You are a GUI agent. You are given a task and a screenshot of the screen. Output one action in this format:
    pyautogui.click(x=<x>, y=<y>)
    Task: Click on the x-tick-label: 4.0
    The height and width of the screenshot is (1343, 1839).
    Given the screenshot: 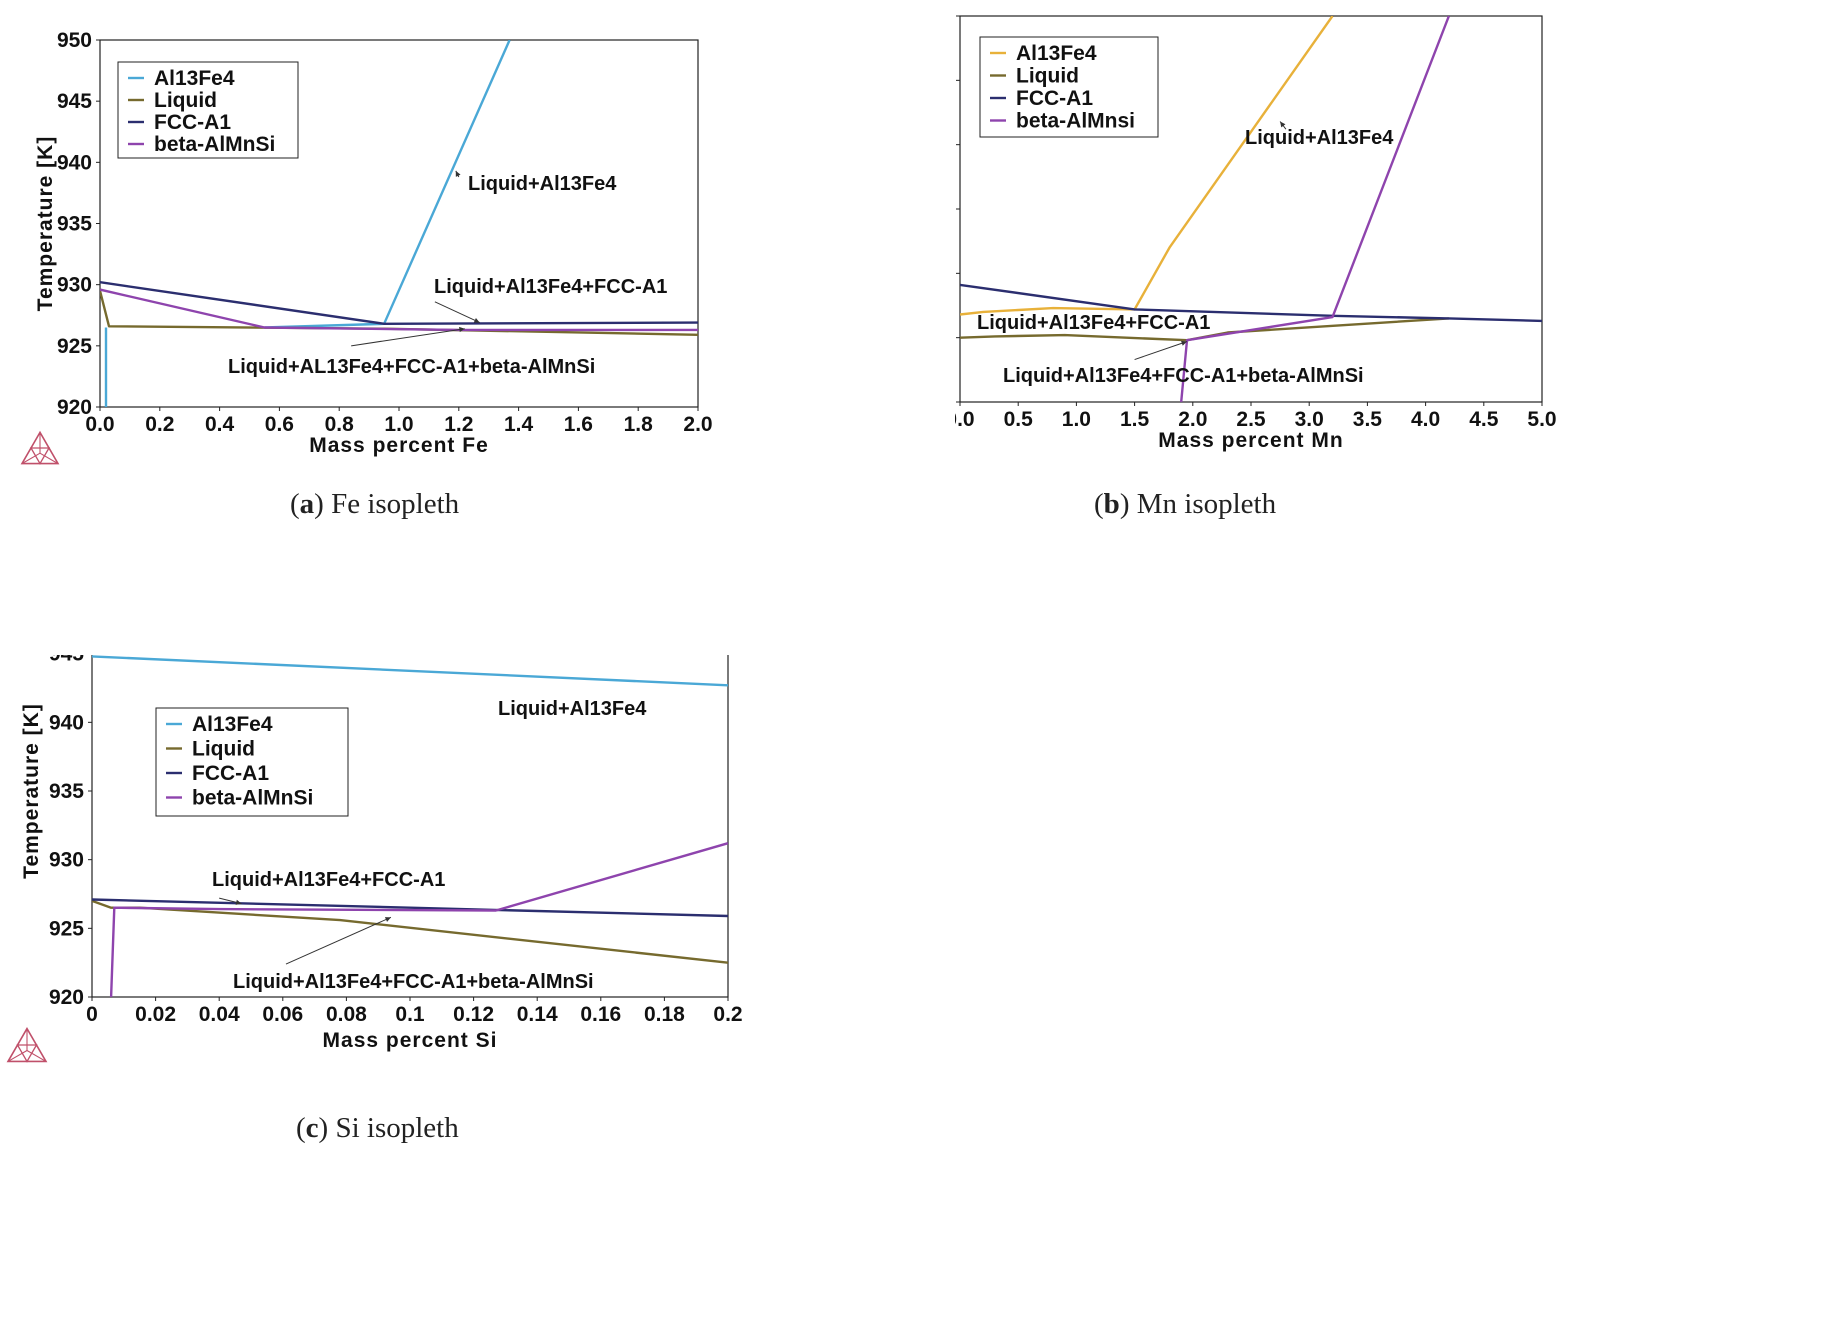 What is the action you would take?
    pyautogui.click(x=1425, y=419)
    